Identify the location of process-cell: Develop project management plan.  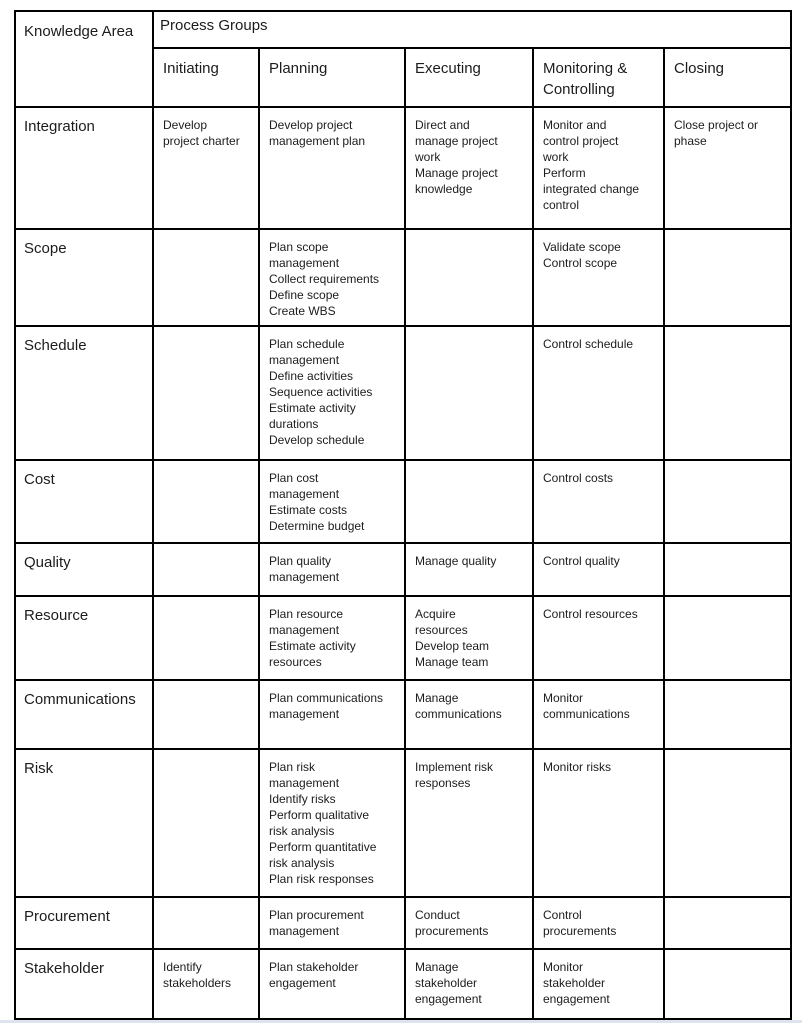
(332, 168).